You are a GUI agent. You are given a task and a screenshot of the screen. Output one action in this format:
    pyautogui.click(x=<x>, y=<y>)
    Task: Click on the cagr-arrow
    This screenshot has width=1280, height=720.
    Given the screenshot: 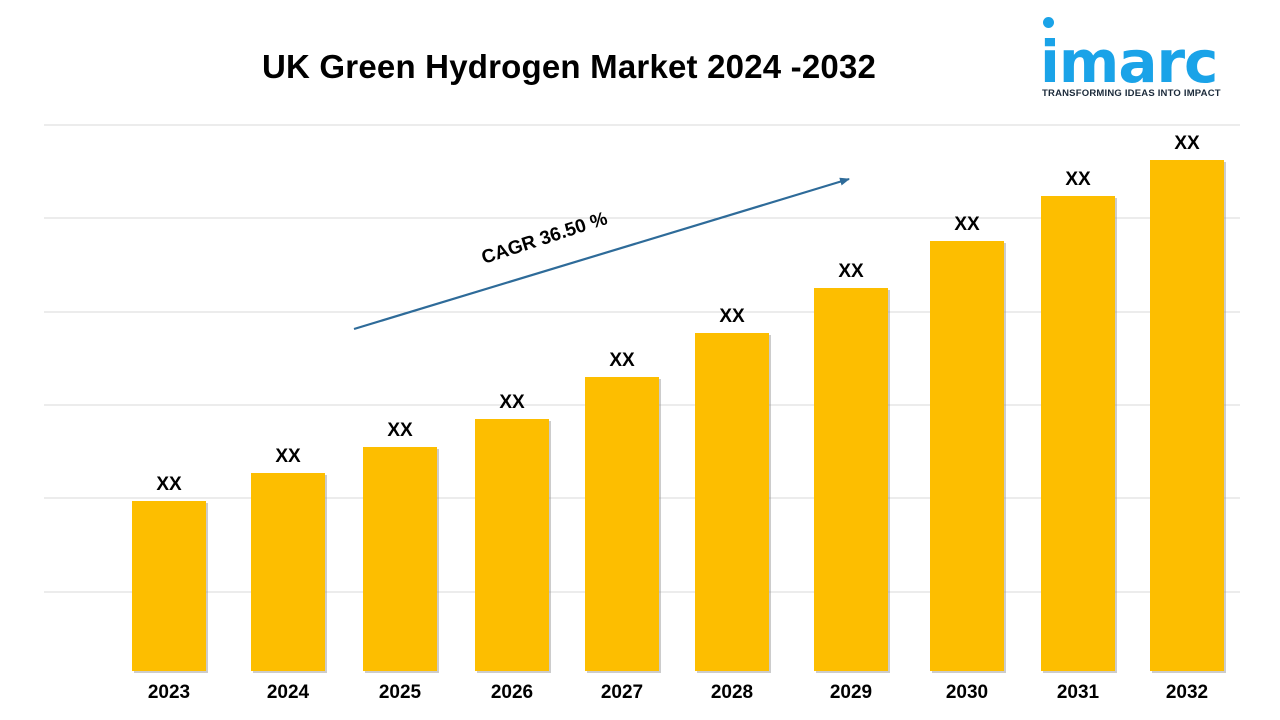 What is the action you would take?
    pyautogui.click(x=601, y=254)
    